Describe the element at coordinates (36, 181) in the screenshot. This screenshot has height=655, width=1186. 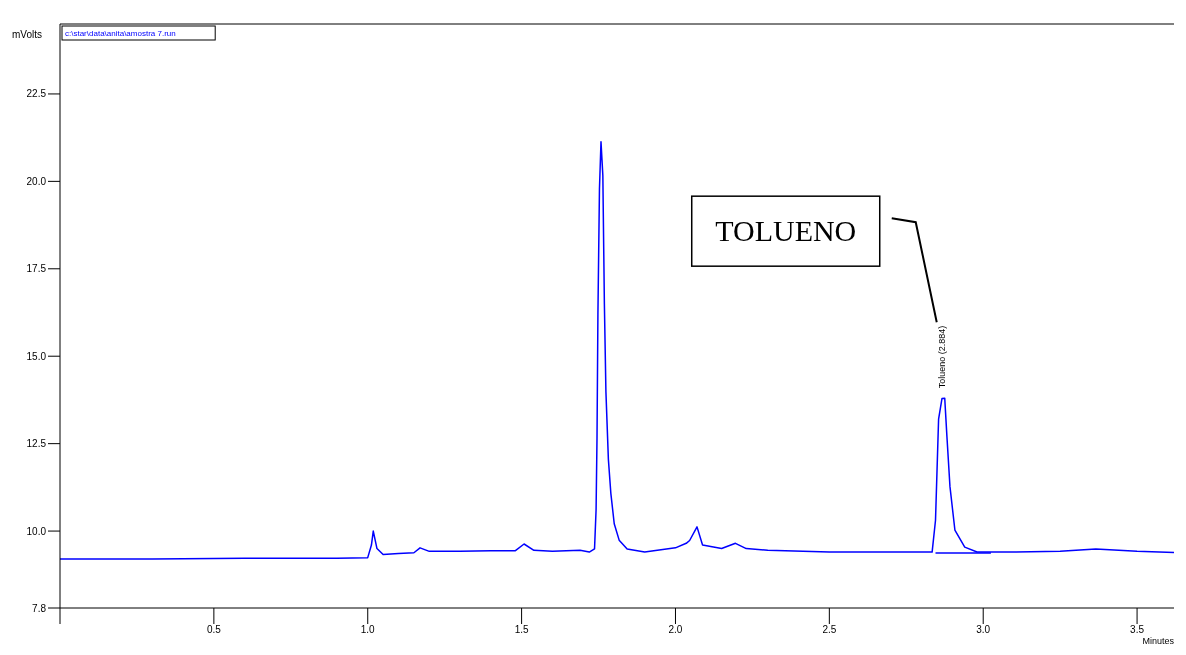
I see `y-tick-label: 20.0` at that location.